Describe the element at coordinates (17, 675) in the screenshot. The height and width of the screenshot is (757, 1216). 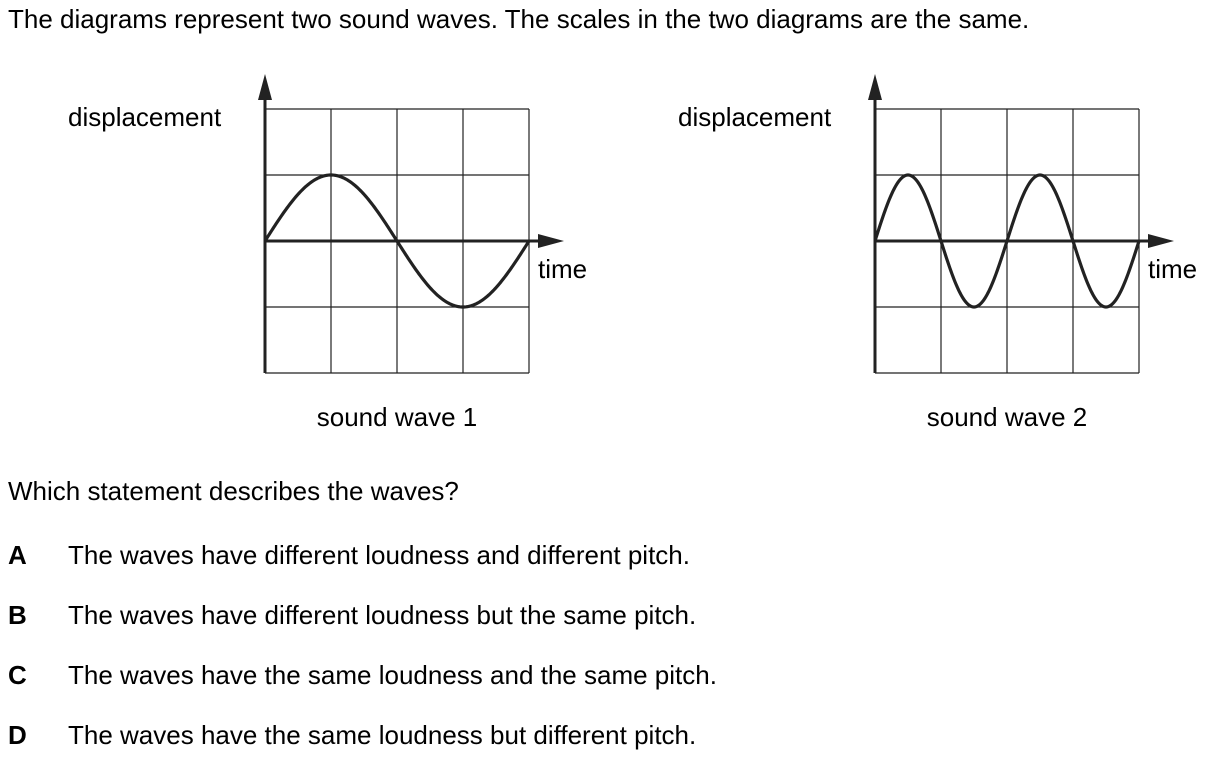
I see `option-letter: C` at that location.